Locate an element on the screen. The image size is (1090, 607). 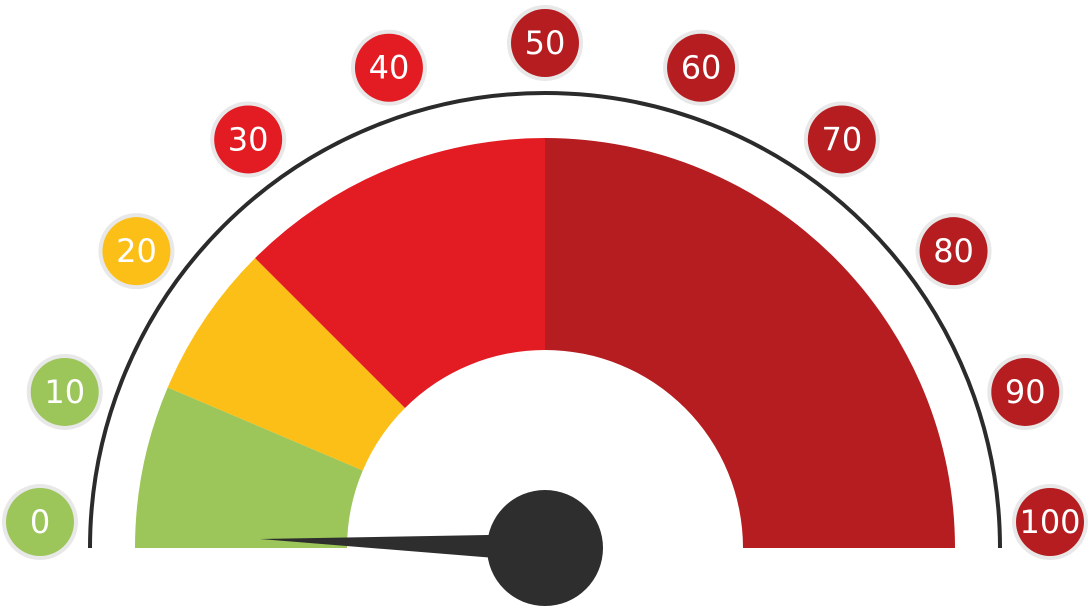
needle is located at coordinates (431, 548).